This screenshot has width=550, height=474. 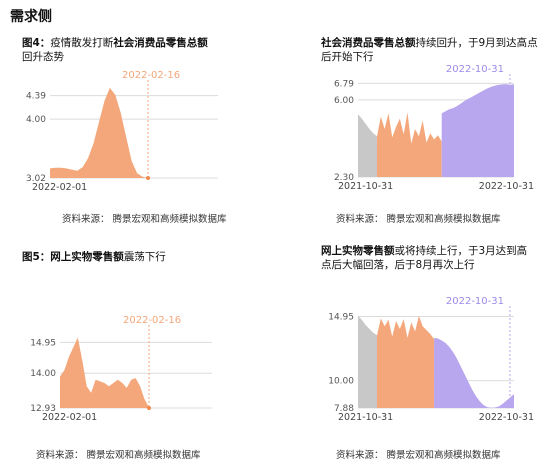 What do you see at coordinates (73, 257) in the screenshot?
I see `panel-title-emph: 图5：网上实物零售额` at bounding box center [73, 257].